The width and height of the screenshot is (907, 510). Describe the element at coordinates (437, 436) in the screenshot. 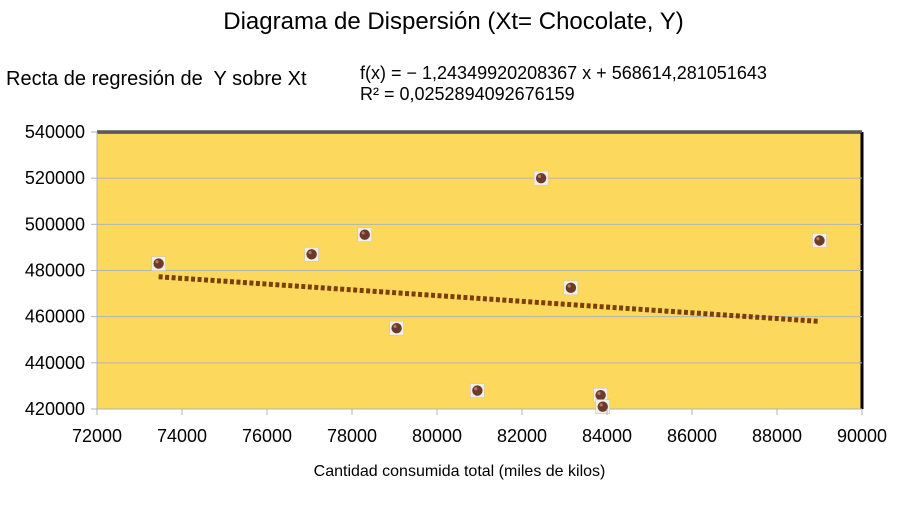

I see `x-tick-label: 80000` at that location.